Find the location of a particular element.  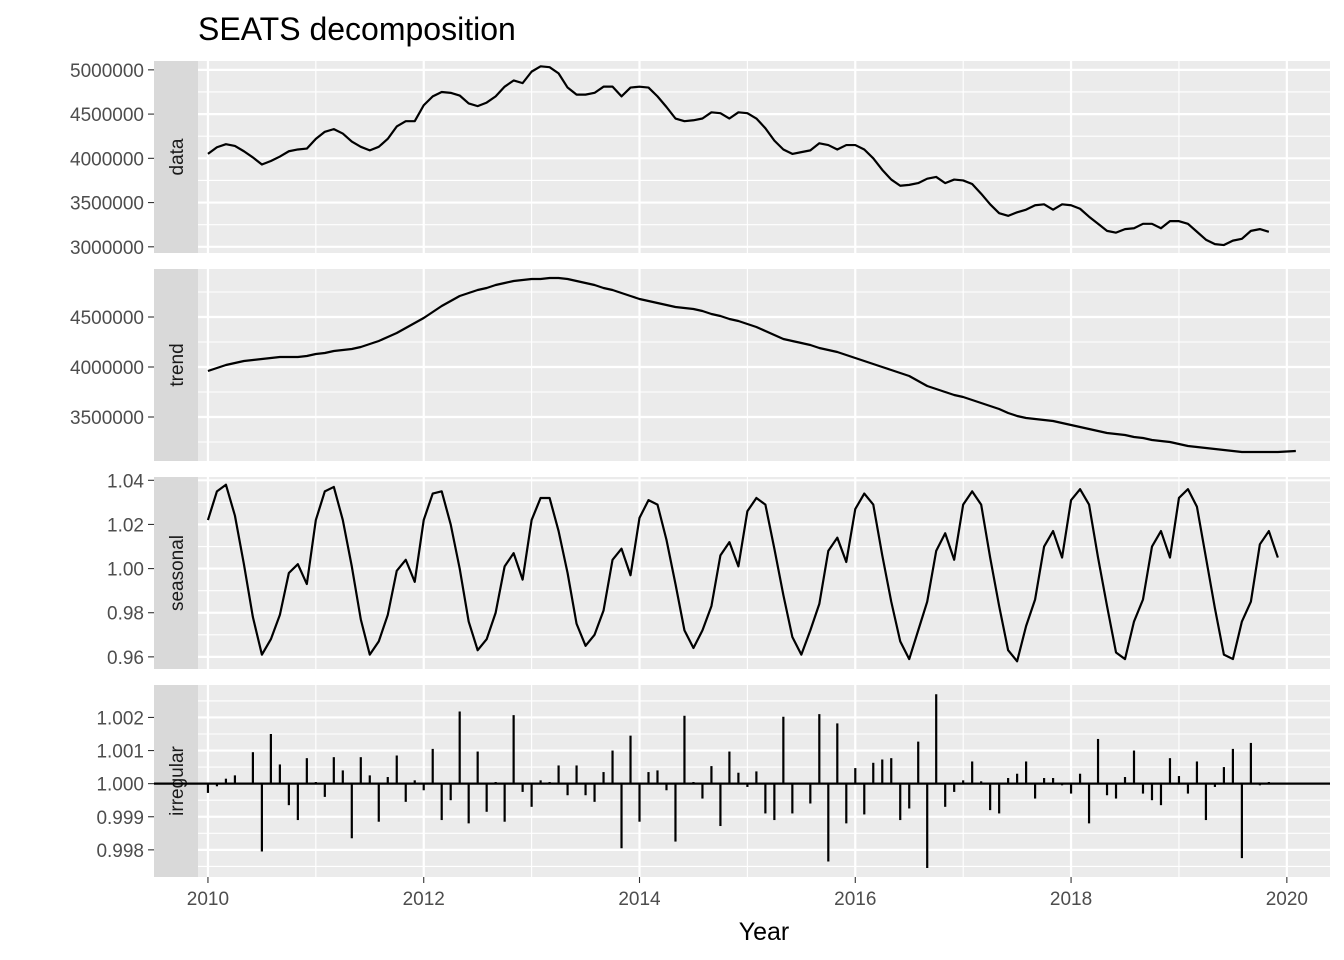

x-tick-label: 2014 is located at coordinates (639, 899).